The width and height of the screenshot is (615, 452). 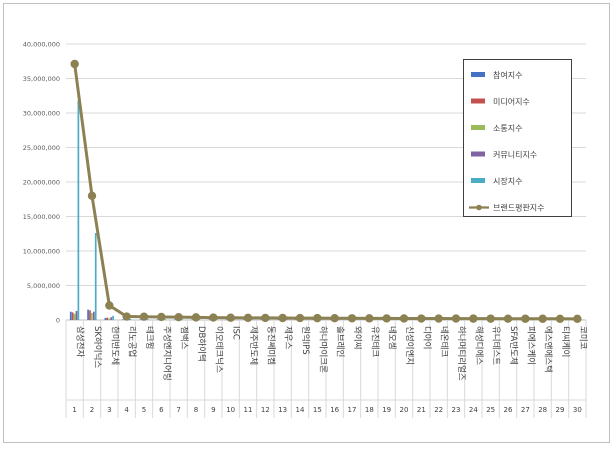 I want to click on x-category-label: 해성디에스, so click(x=478, y=345).